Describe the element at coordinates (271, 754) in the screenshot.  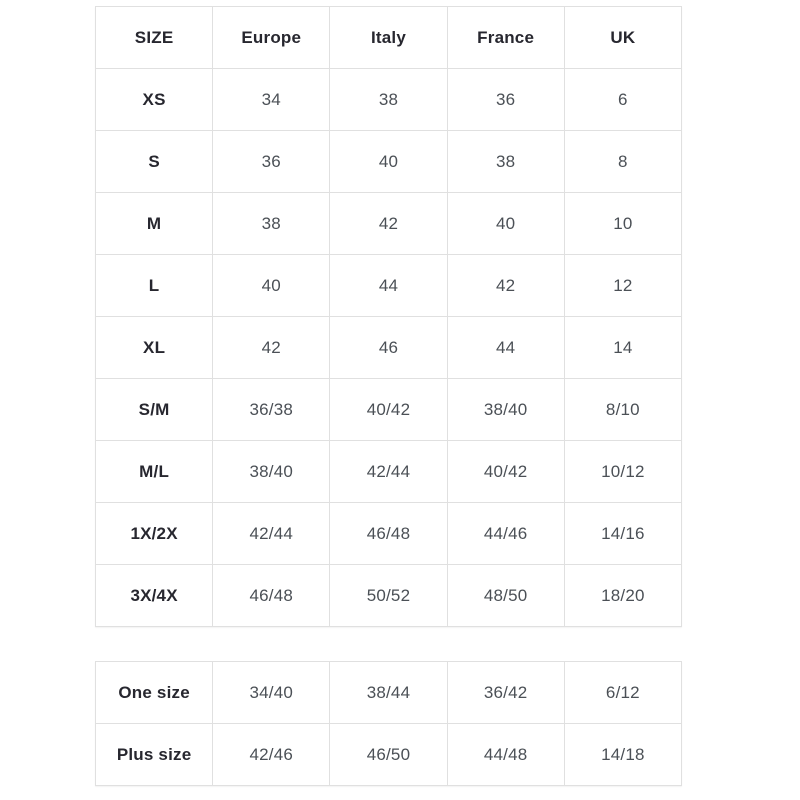
I see `size-value-cell: 42/46` at that location.